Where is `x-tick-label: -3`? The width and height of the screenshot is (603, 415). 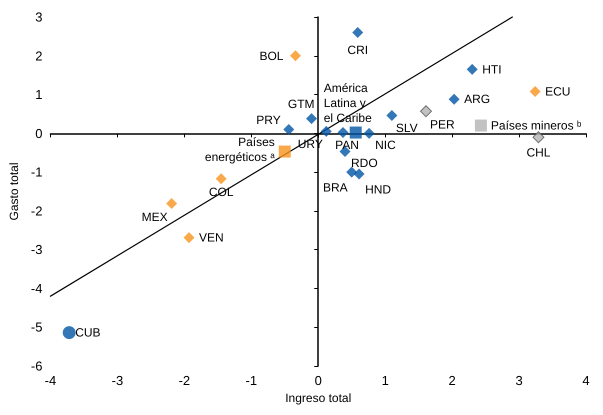
x-tick-label: -3 is located at coordinates (118, 380).